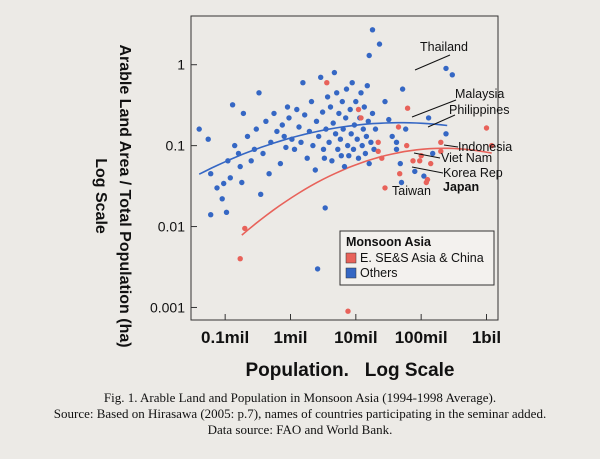  Describe the element at coordinates (389, 242) in the screenshot. I see `legend-title: Monsoon Asia` at that location.